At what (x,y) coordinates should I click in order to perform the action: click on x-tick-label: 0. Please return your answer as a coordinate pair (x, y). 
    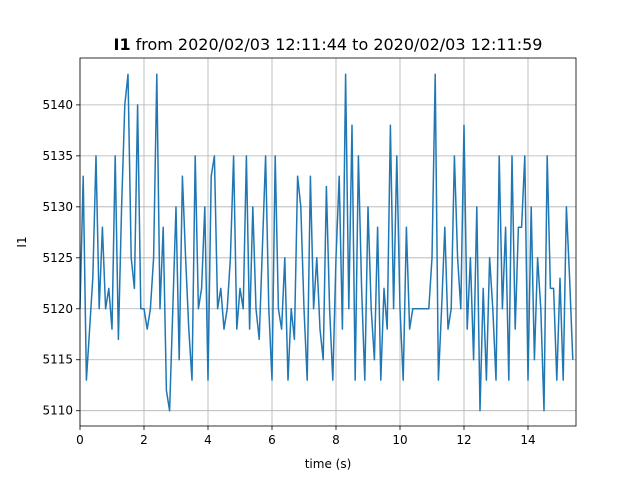
    Looking at the image, I should click on (80, 440).